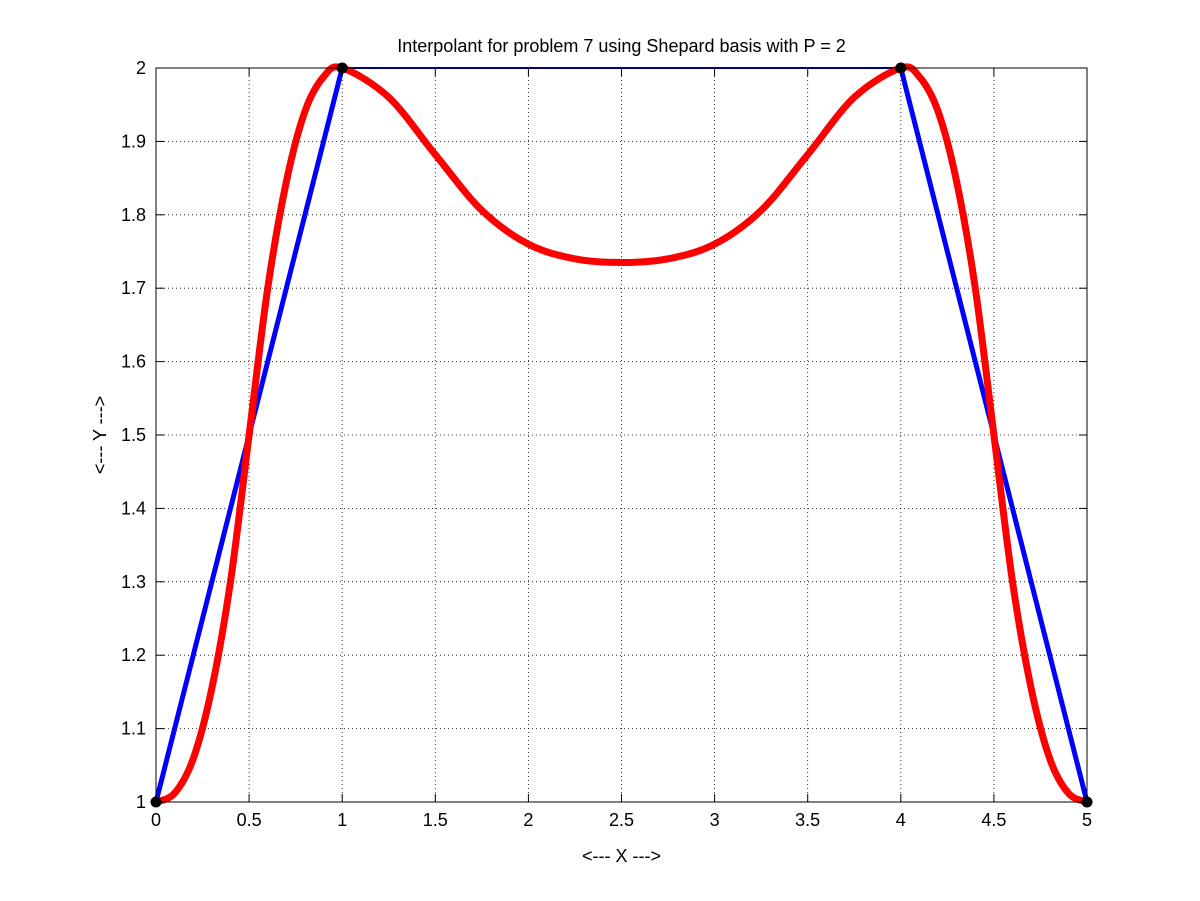  Describe the element at coordinates (342, 820) in the screenshot. I see `x-tick-label: 1` at that location.